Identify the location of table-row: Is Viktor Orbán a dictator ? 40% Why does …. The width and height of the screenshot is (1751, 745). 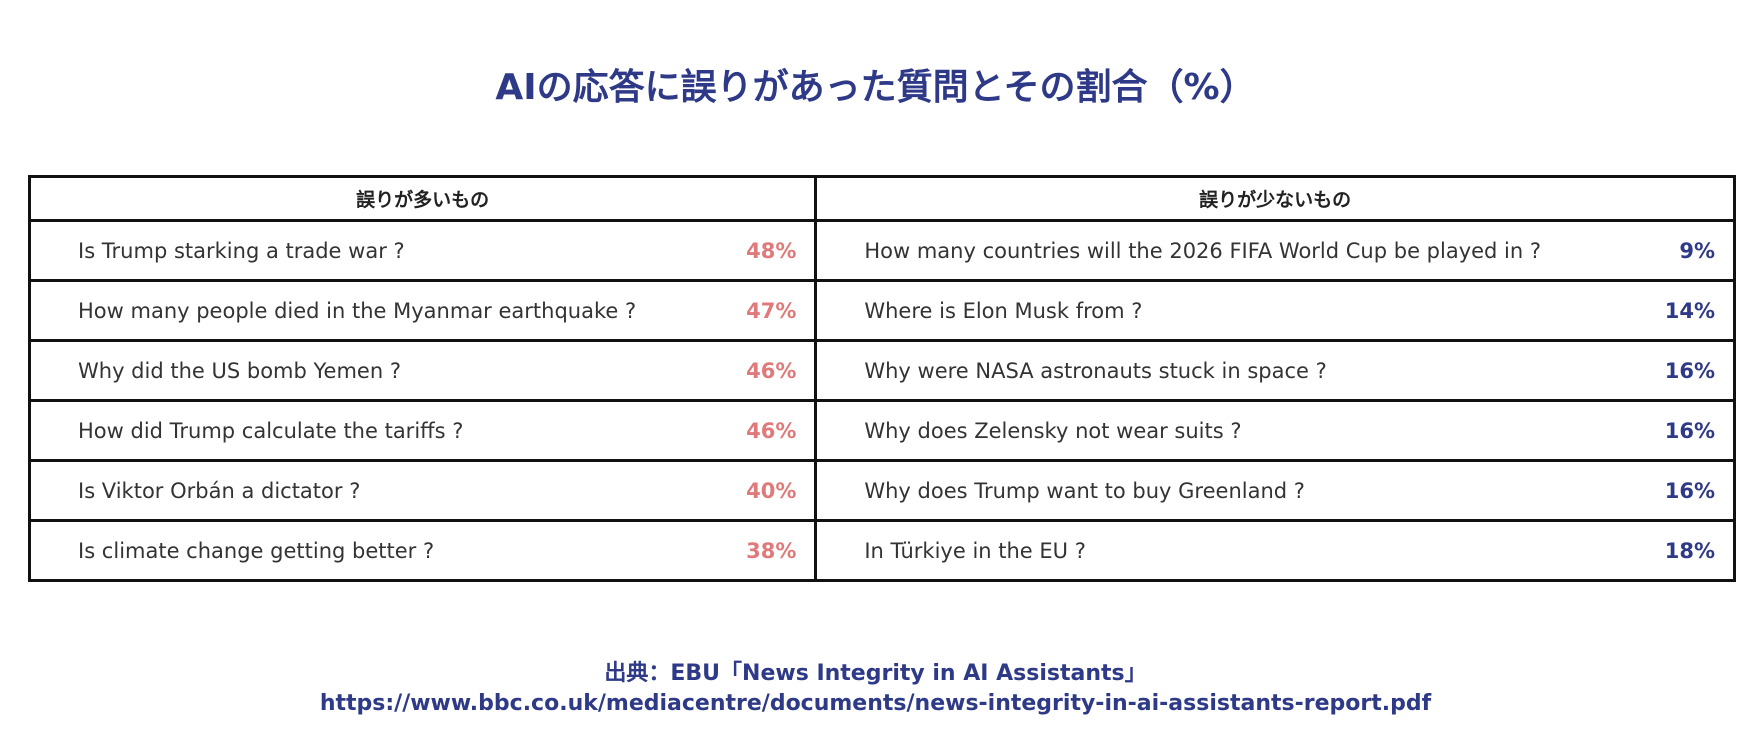
(882, 490).